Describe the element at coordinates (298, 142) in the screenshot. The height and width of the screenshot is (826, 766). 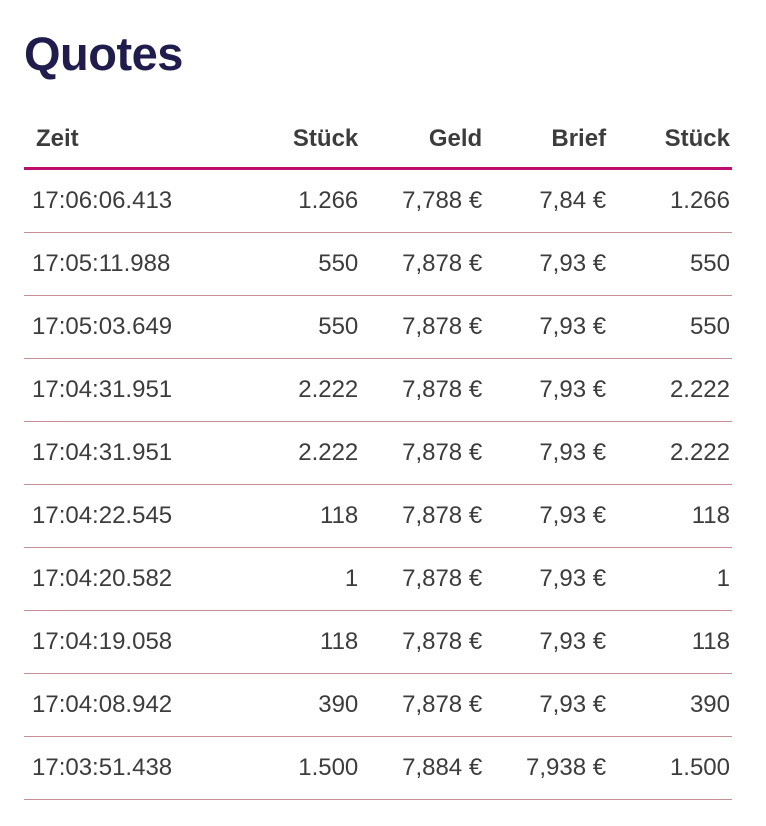
I see `column-header-stueck-geld: Stück` at that location.